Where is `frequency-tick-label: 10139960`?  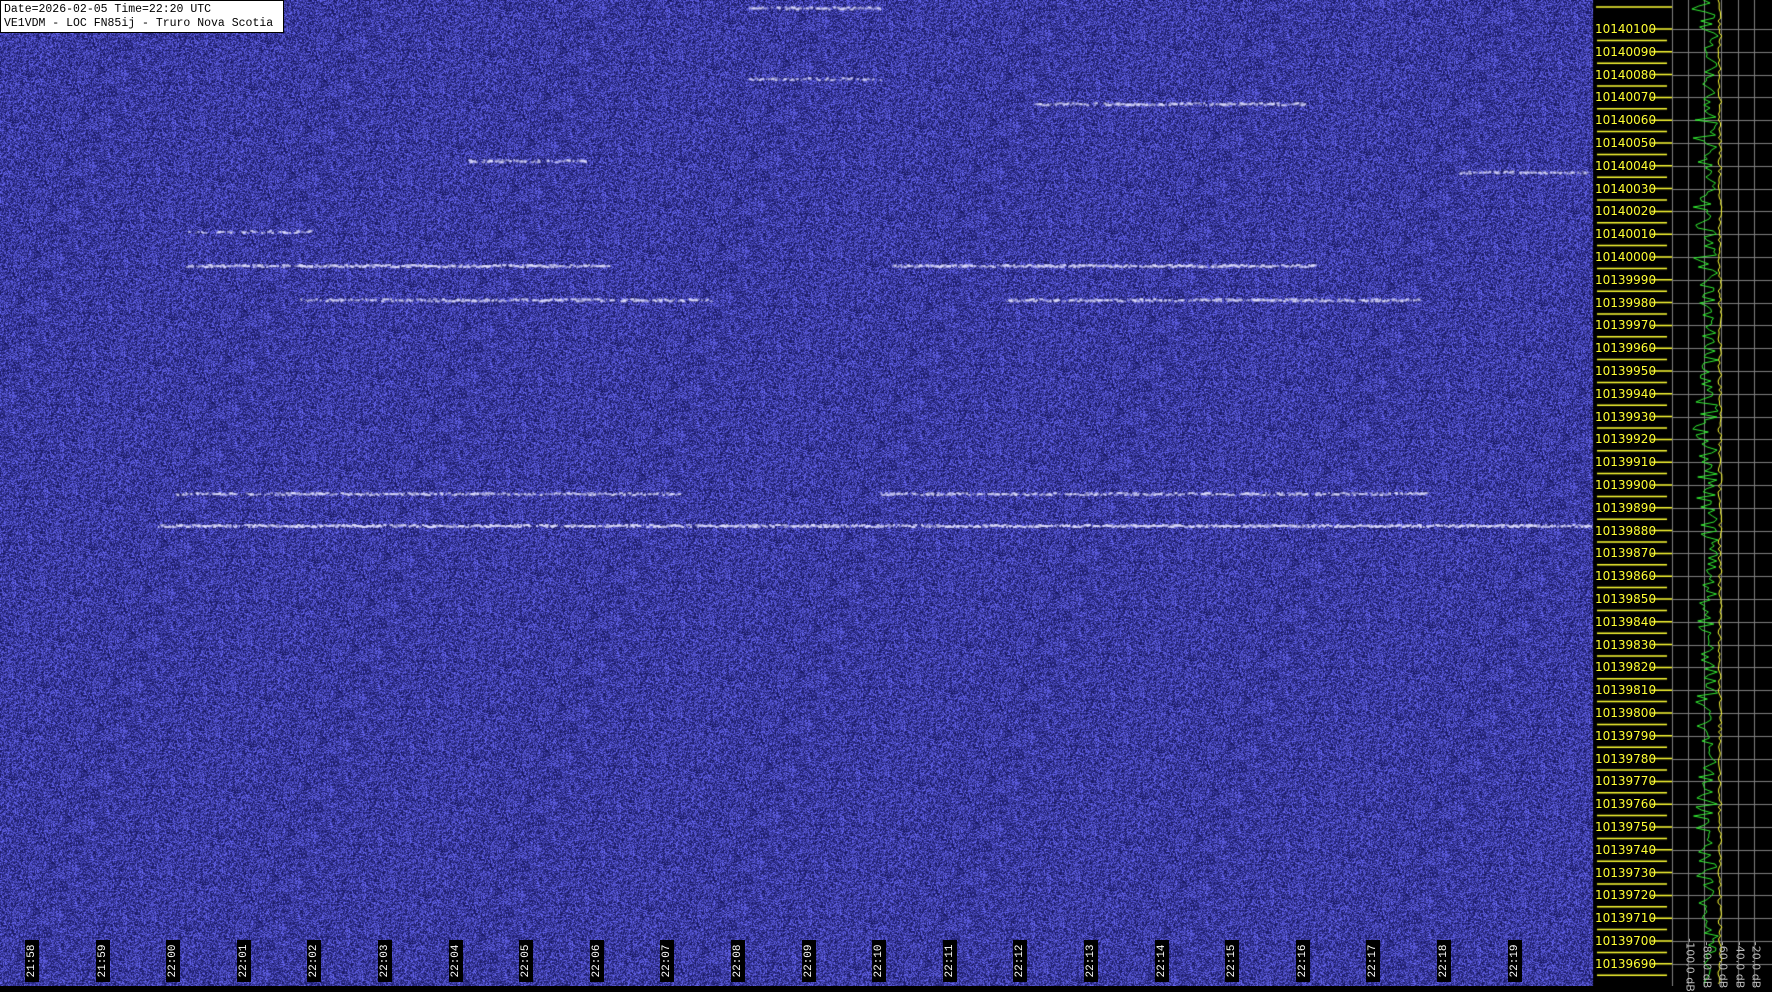 frequency-tick-label: 10139960 is located at coordinates (1626, 348).